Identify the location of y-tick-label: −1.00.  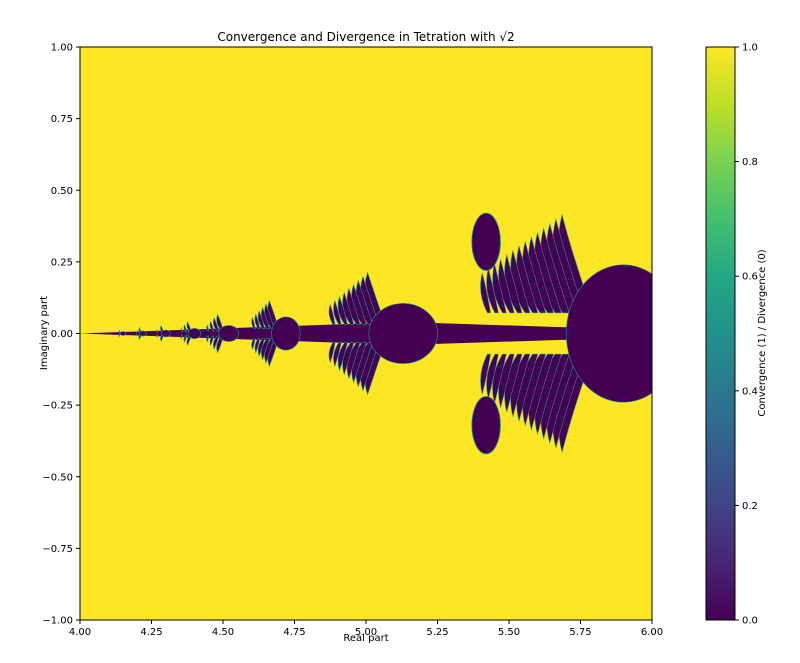
(57, 621).